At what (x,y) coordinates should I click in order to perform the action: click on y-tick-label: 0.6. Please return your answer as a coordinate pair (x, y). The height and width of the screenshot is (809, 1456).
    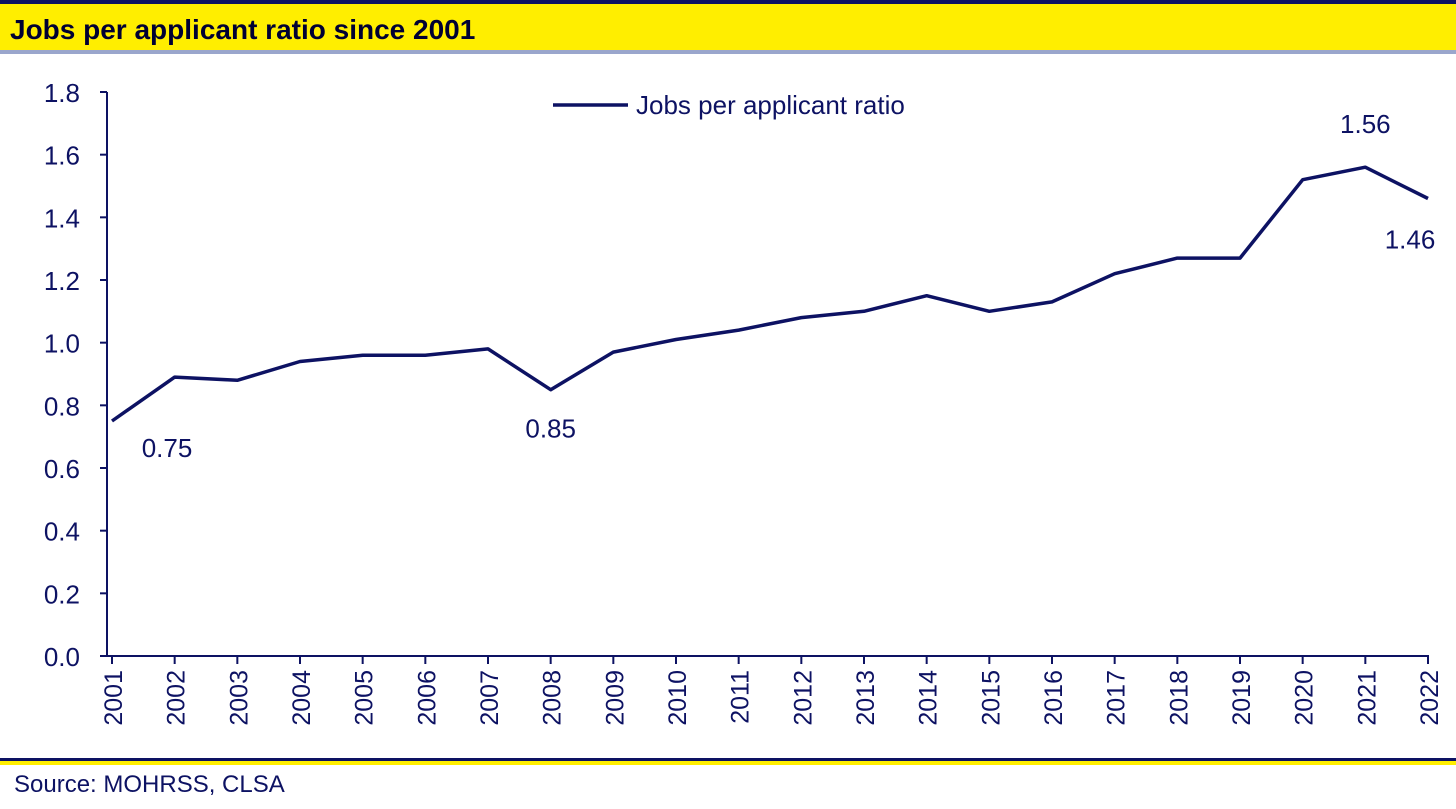
    Looking at the image, I should click on (62, 469).